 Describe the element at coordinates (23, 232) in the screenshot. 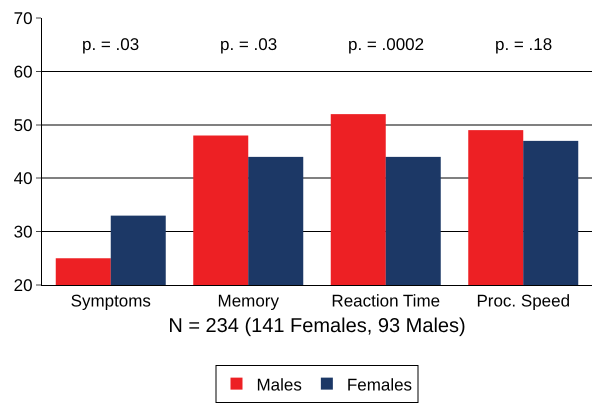

I see `y-tick-label: 30` at that location.